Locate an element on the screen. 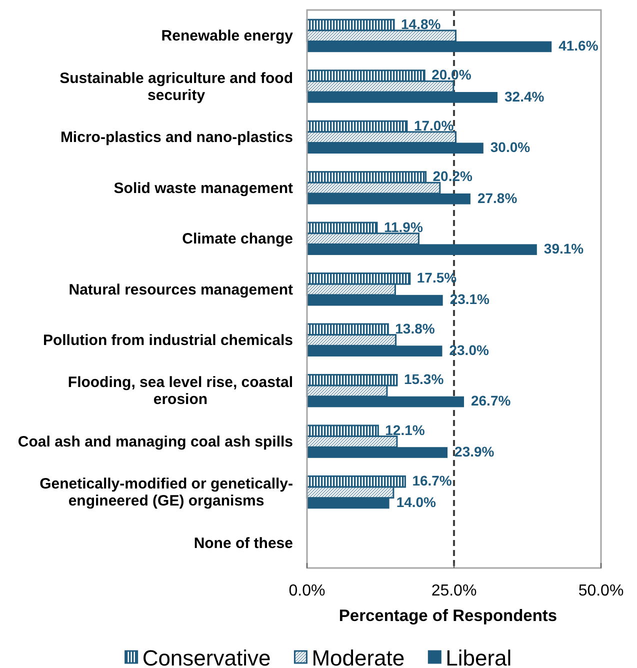 Image resolution: width=637 pixels, height=668 pixels. data-label: 17.0% is located at coordinates (434, 125).